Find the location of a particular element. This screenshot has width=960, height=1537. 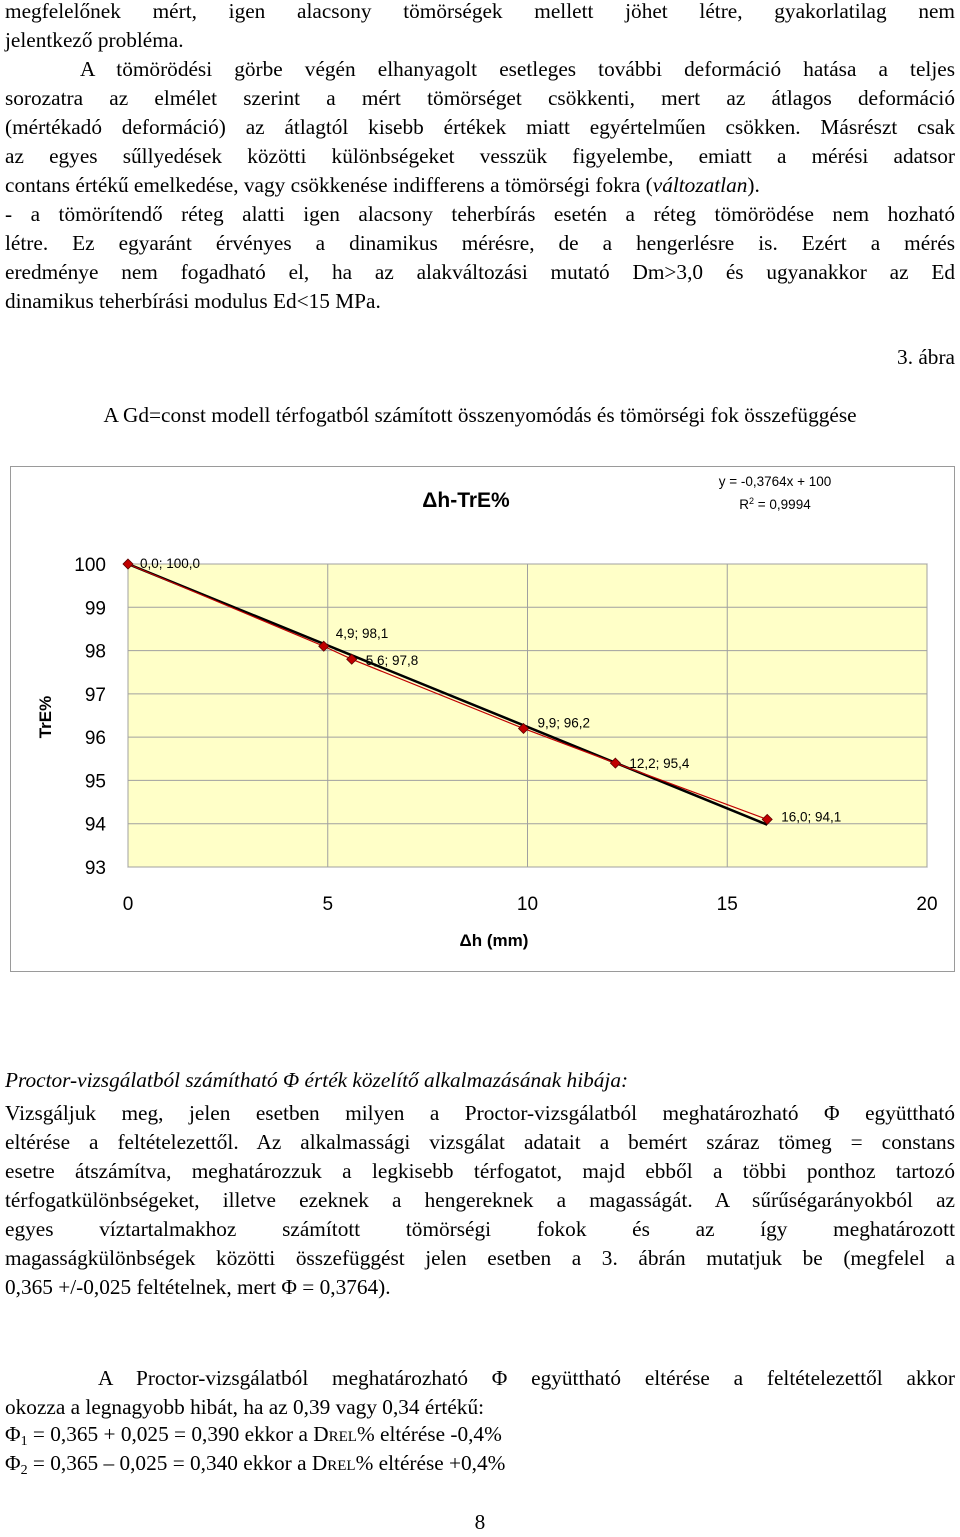

x-tick-labels: 0 5 10 15 20 is located at coordinates (530, 904).